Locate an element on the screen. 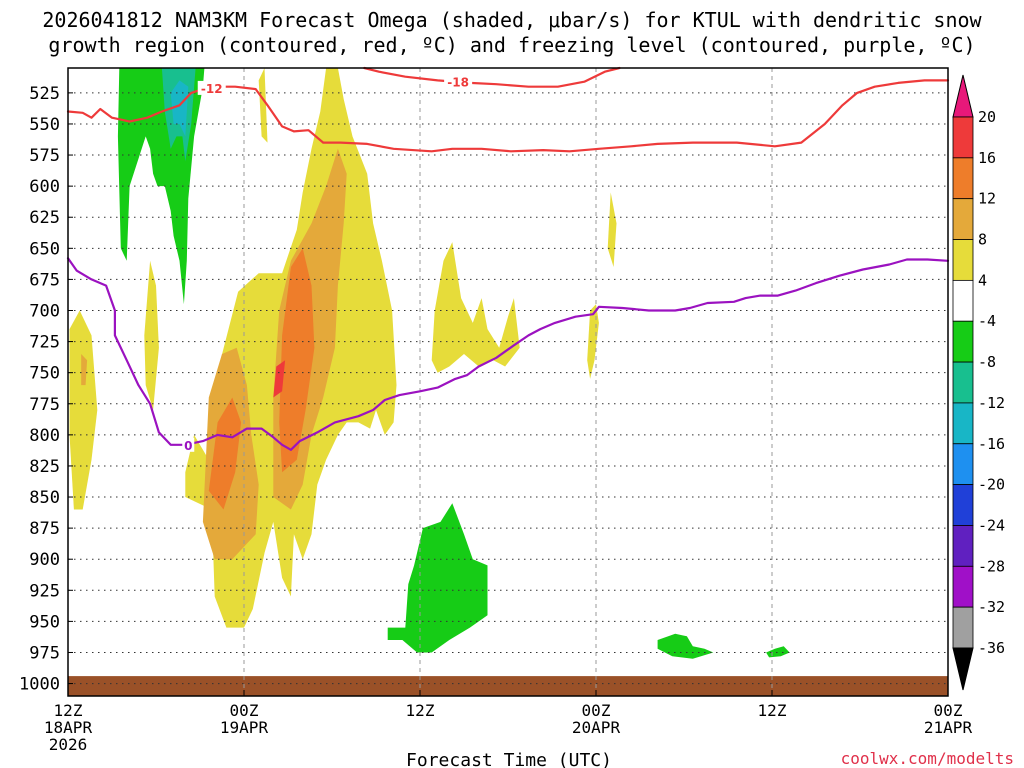 This screenshot has width=1024, height=768. contour-label-0: 0 is located at coordinates (188, 446).